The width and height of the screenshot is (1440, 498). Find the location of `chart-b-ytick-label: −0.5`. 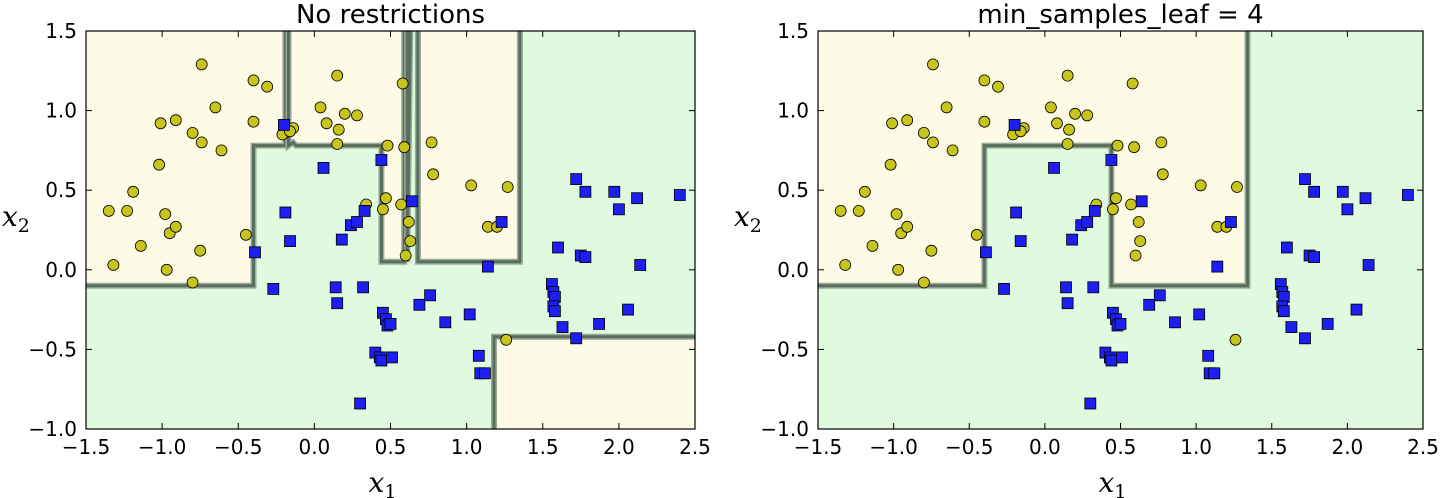

chart-b-ytick-label: −0.5 is located at coordinates (784, 349).